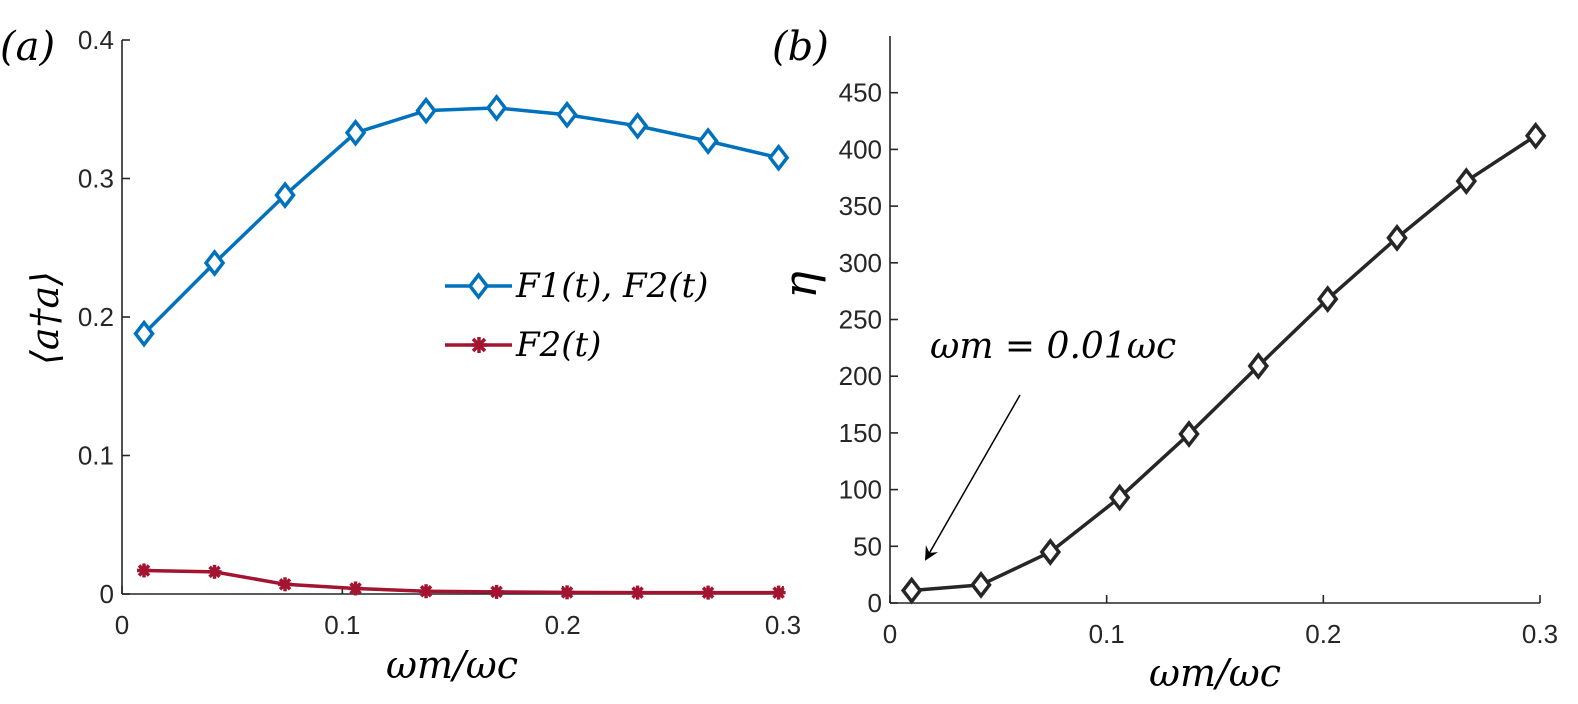 The image size is (1578, 704). What do you see at coordinates (860, 206) in the screenshot?
I see `y-tick-label: 350` at bounding box center [860, 206].